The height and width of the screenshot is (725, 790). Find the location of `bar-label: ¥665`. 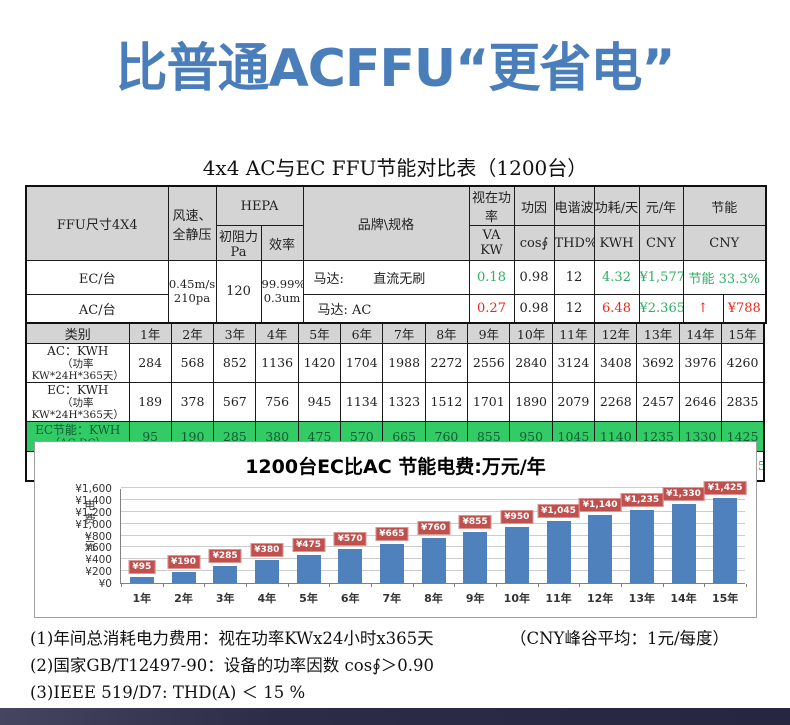

bar-label: ¥665 is located at coordinates (392, 533).